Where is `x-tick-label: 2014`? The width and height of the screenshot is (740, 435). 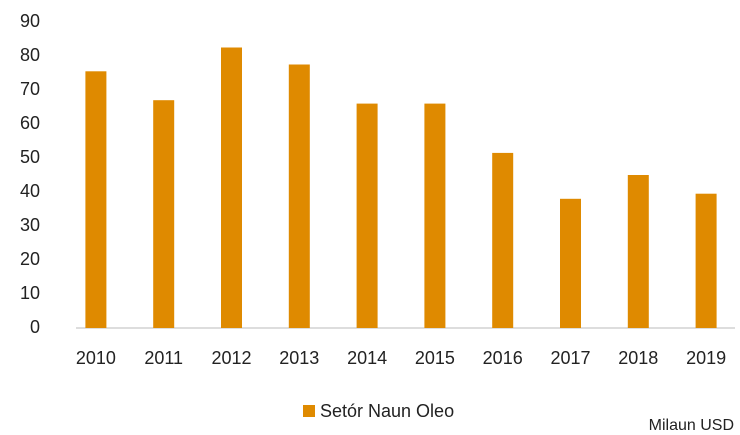
x-tick-label: 2014 is located at coordinates (367, 358).